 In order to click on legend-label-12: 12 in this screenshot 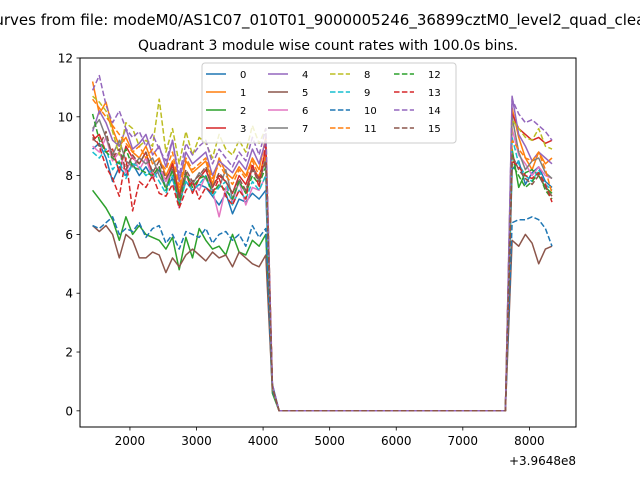, I will do `click(434, 75)`.